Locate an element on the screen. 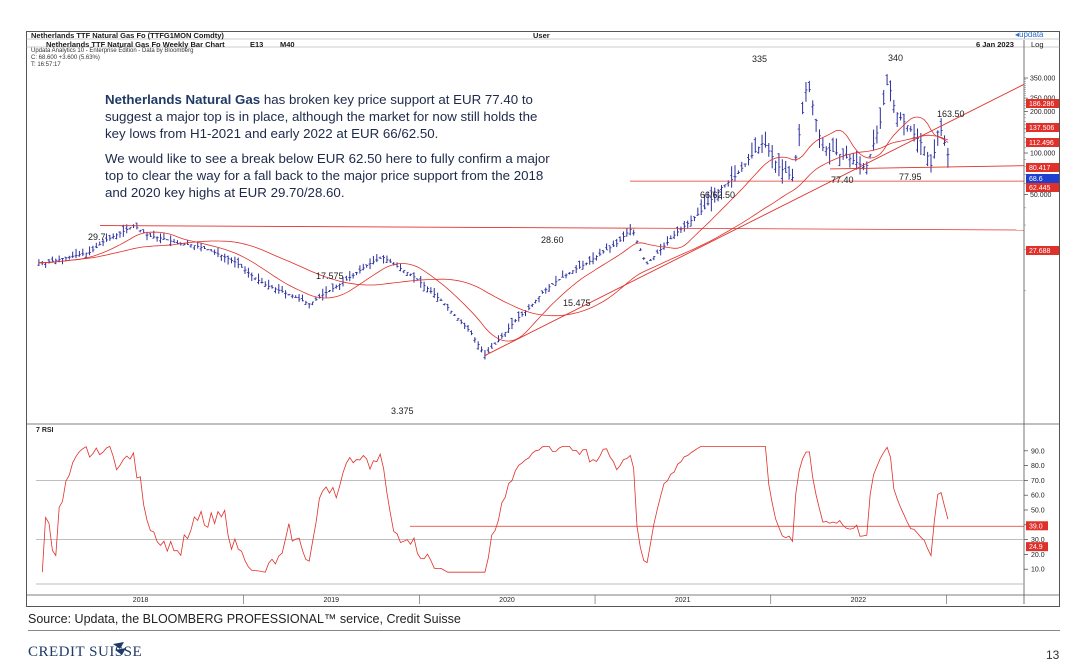  credit-suisse-logo: CREDIT SUISSE is located at coordinates (85, 652).